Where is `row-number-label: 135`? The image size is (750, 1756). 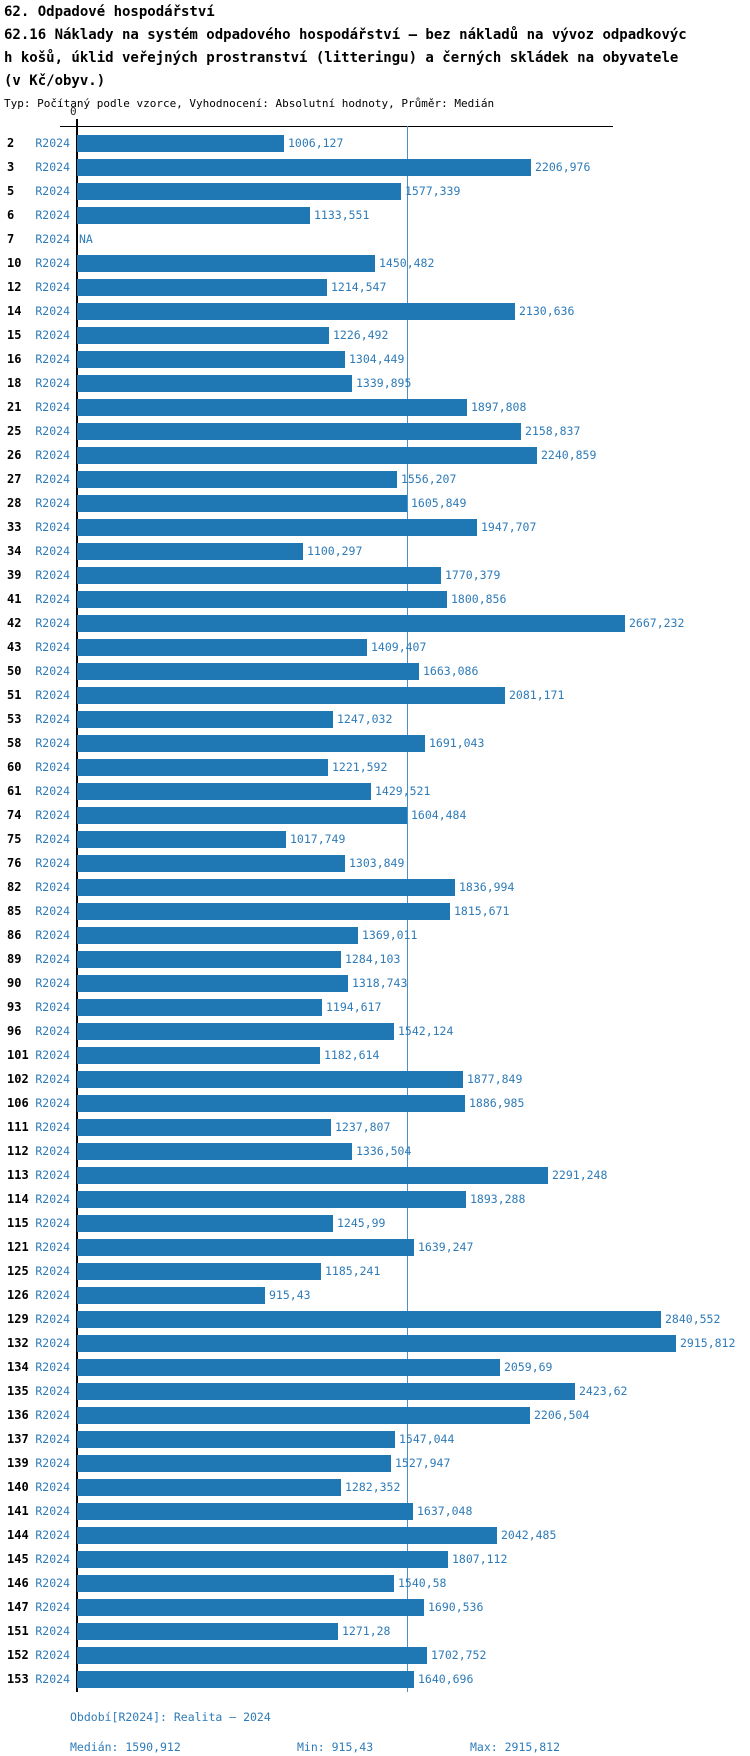
row-number-label: 135 is located at coordinates (18, 1391).